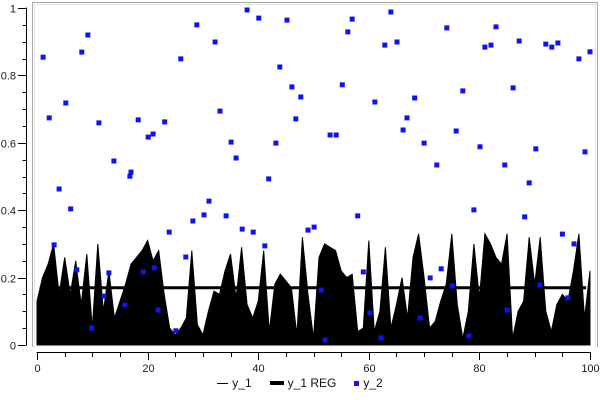 The height and width of the screenshot is (400, 600). Describe the element at coordinates (590, 369) in the screenshot. I see `x-tick-label: 100` at that location.